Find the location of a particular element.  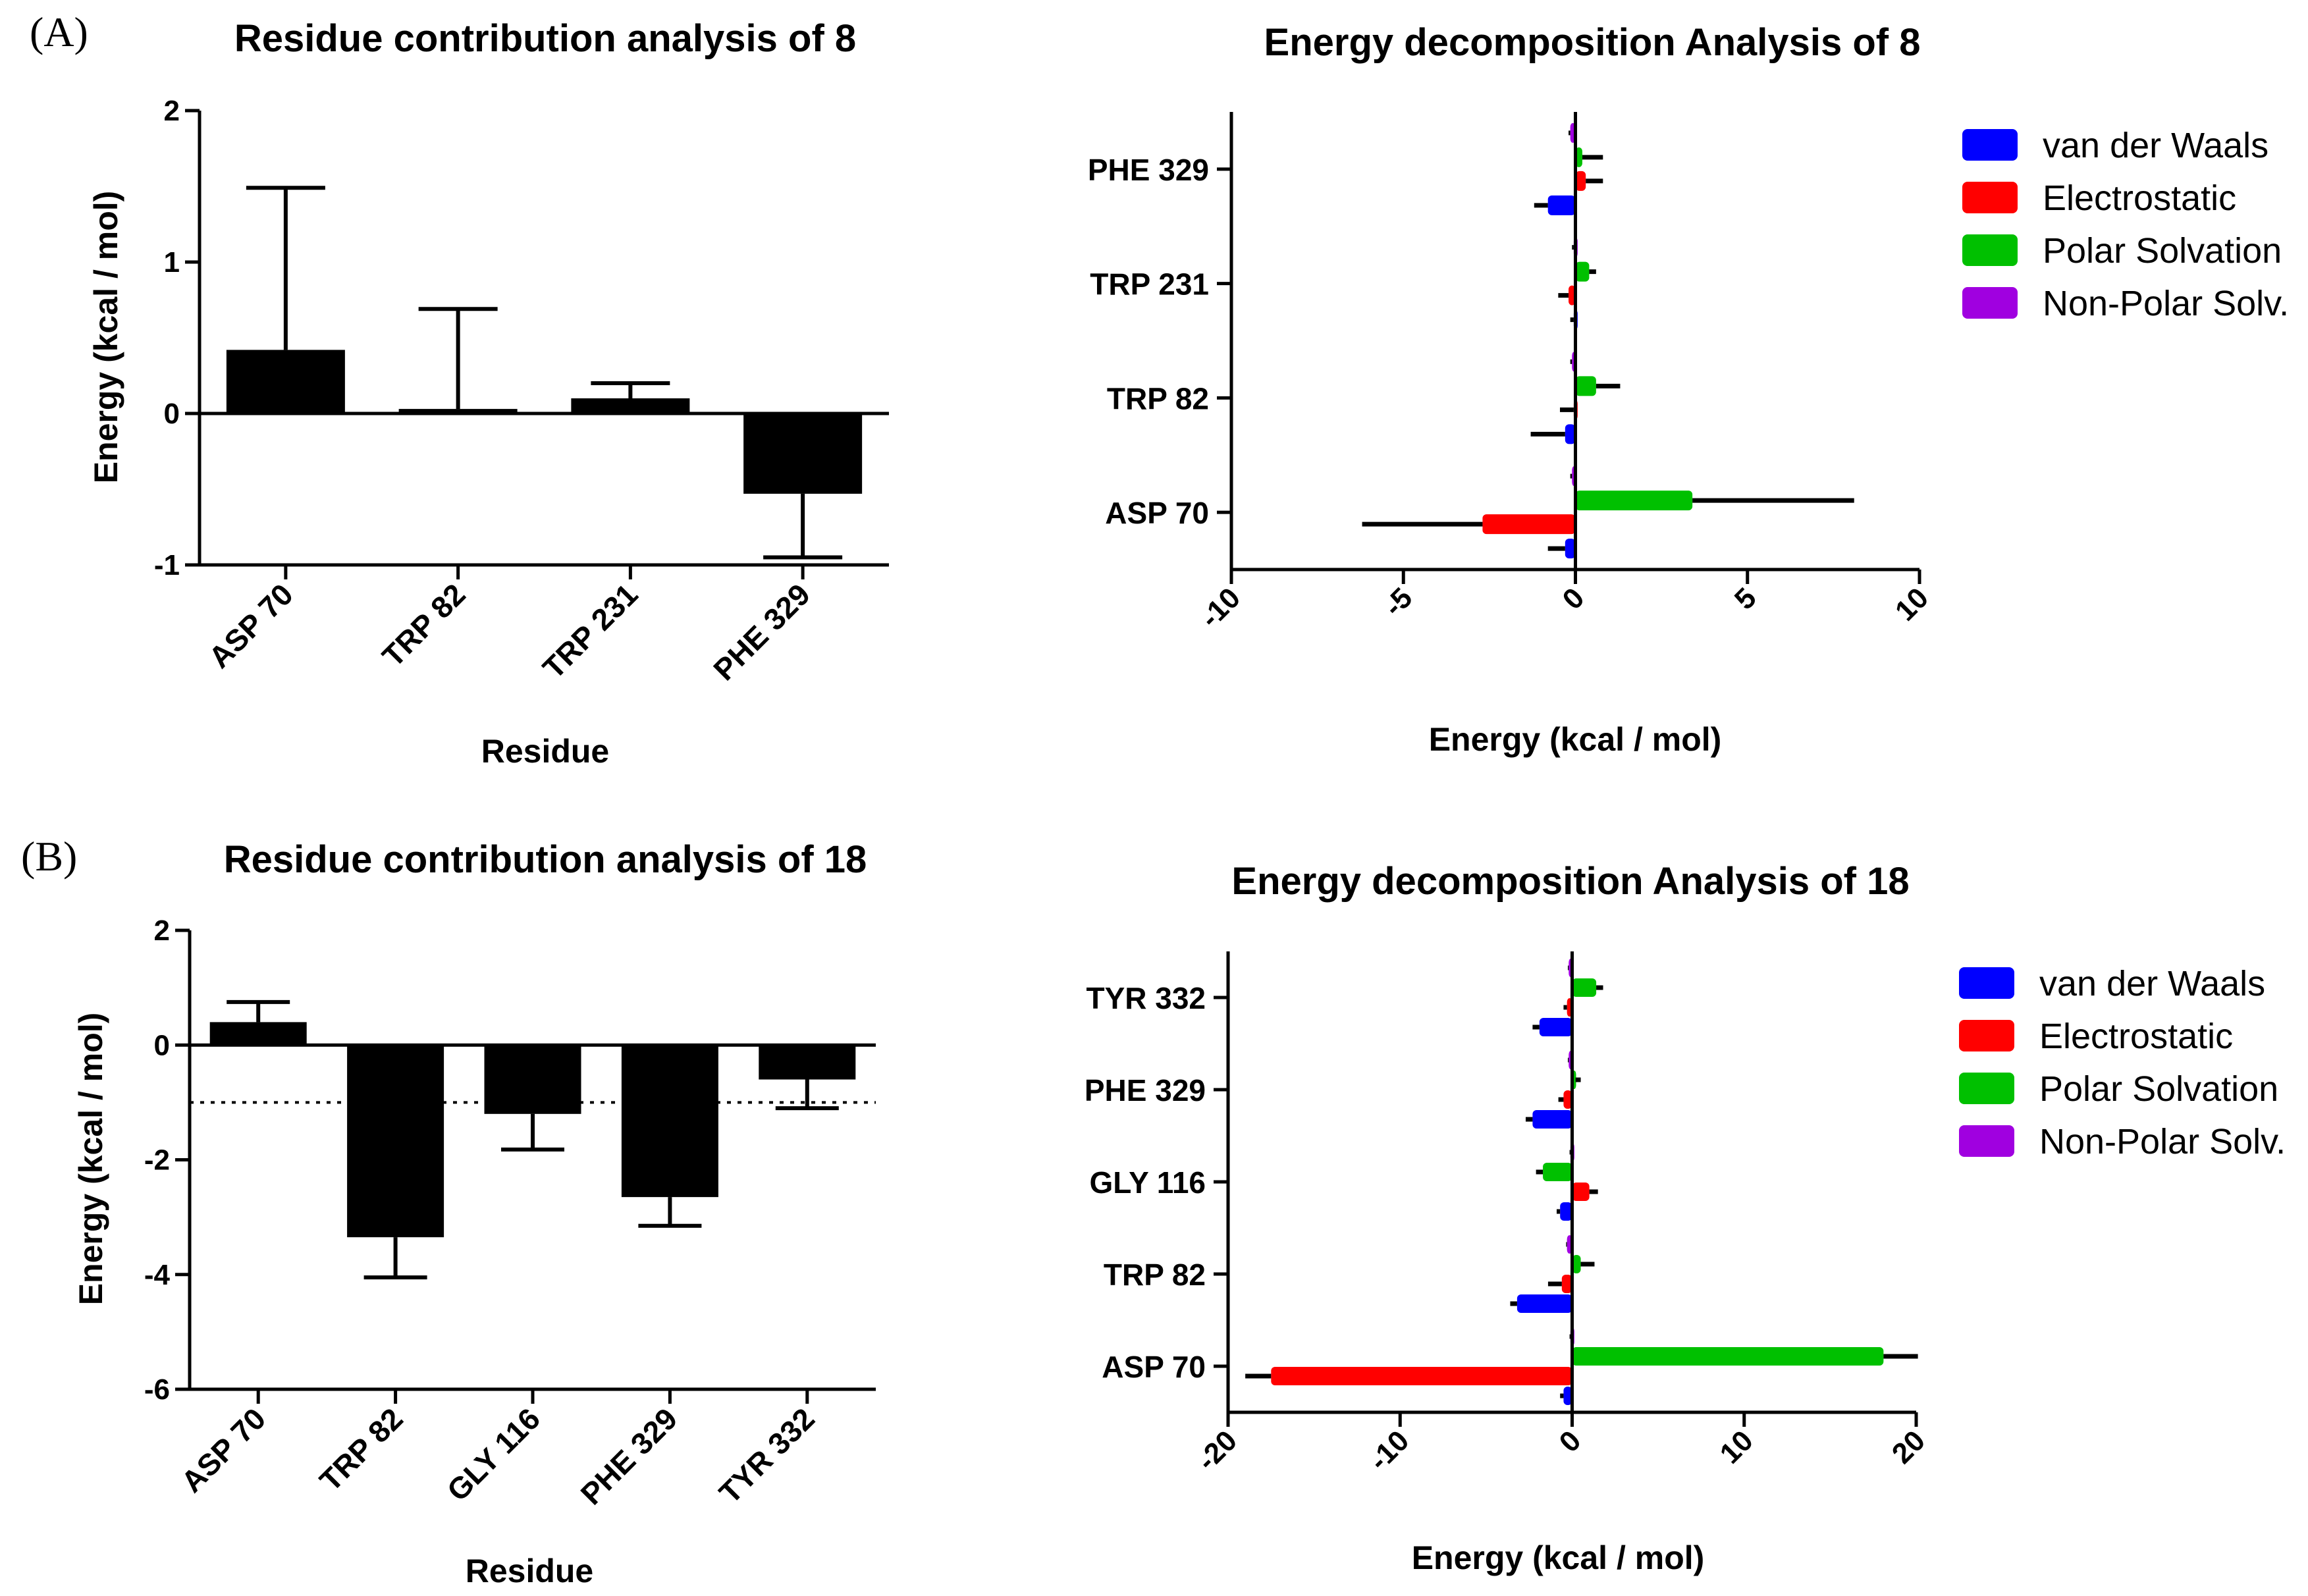

bar-tyr-332-polar-solvation is located at coordinates (1584, 987).